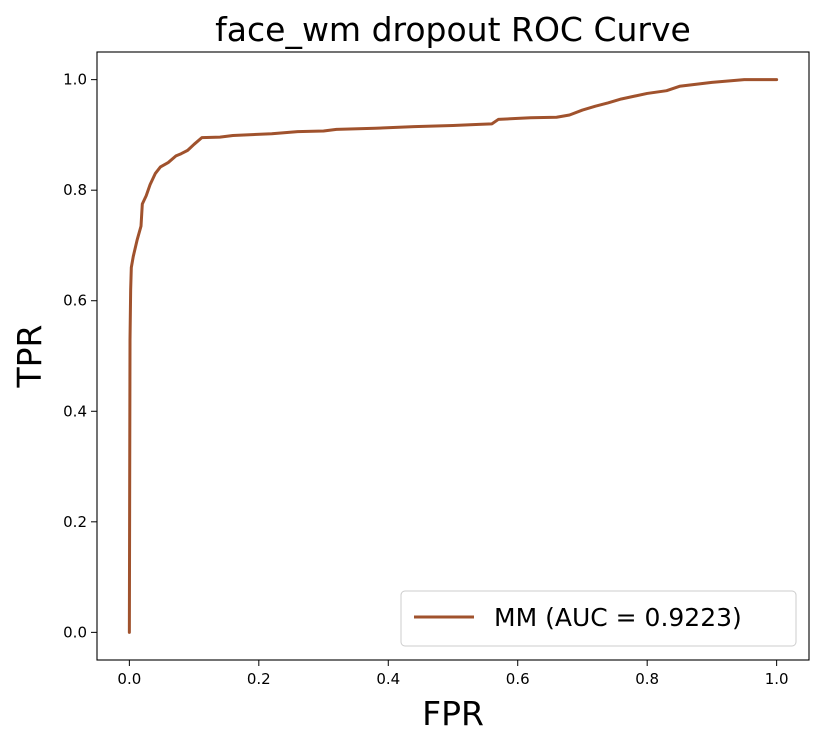 The height and width of the screenshot is (745, 830). Describe the element at coordinates (259, 679) in the screenshot. I see `x-tick-label: 0.2` at that location.